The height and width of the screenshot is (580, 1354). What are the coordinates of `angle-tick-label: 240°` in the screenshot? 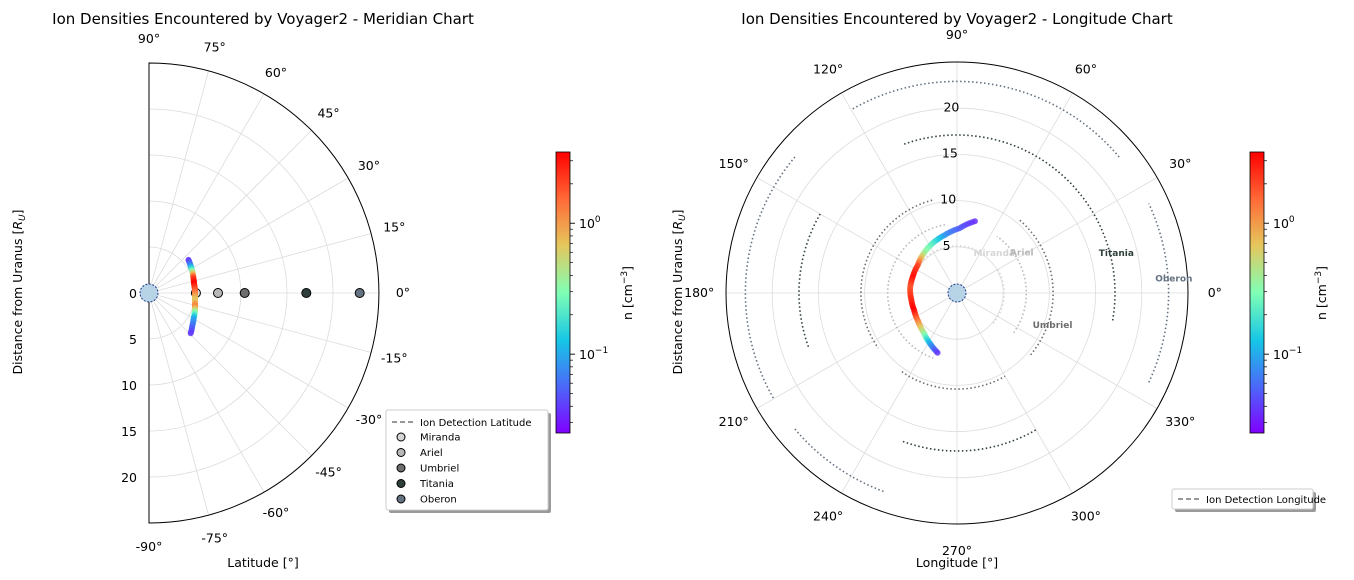 It's located at (828, 515).